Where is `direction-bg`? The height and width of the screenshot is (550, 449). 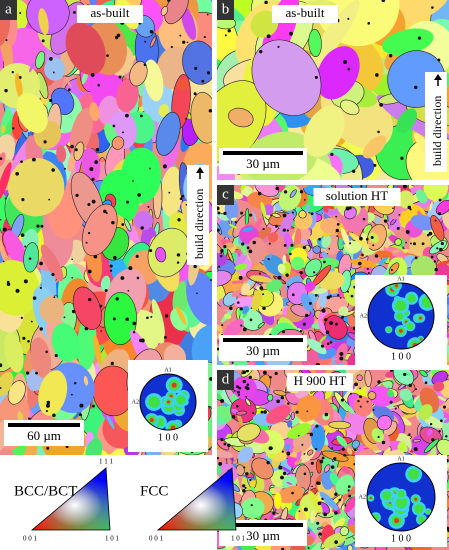 direction-bg is located at coordinates (436, 122).